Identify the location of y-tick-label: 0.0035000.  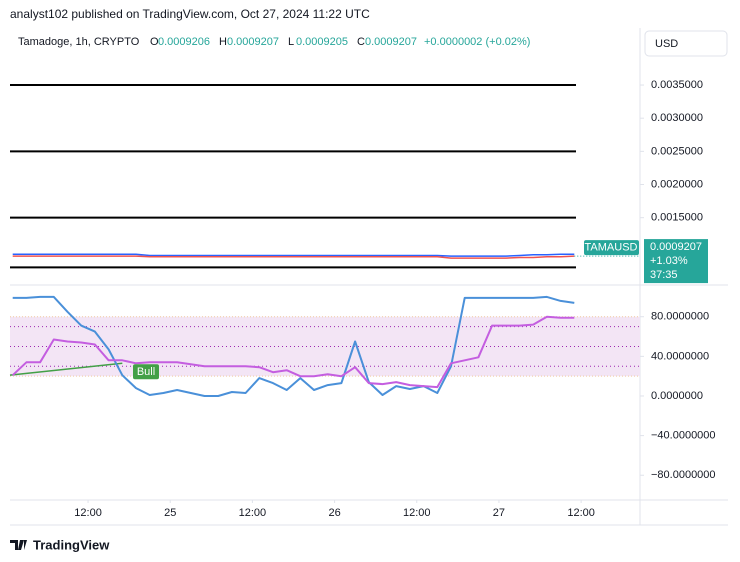
(677, 85).